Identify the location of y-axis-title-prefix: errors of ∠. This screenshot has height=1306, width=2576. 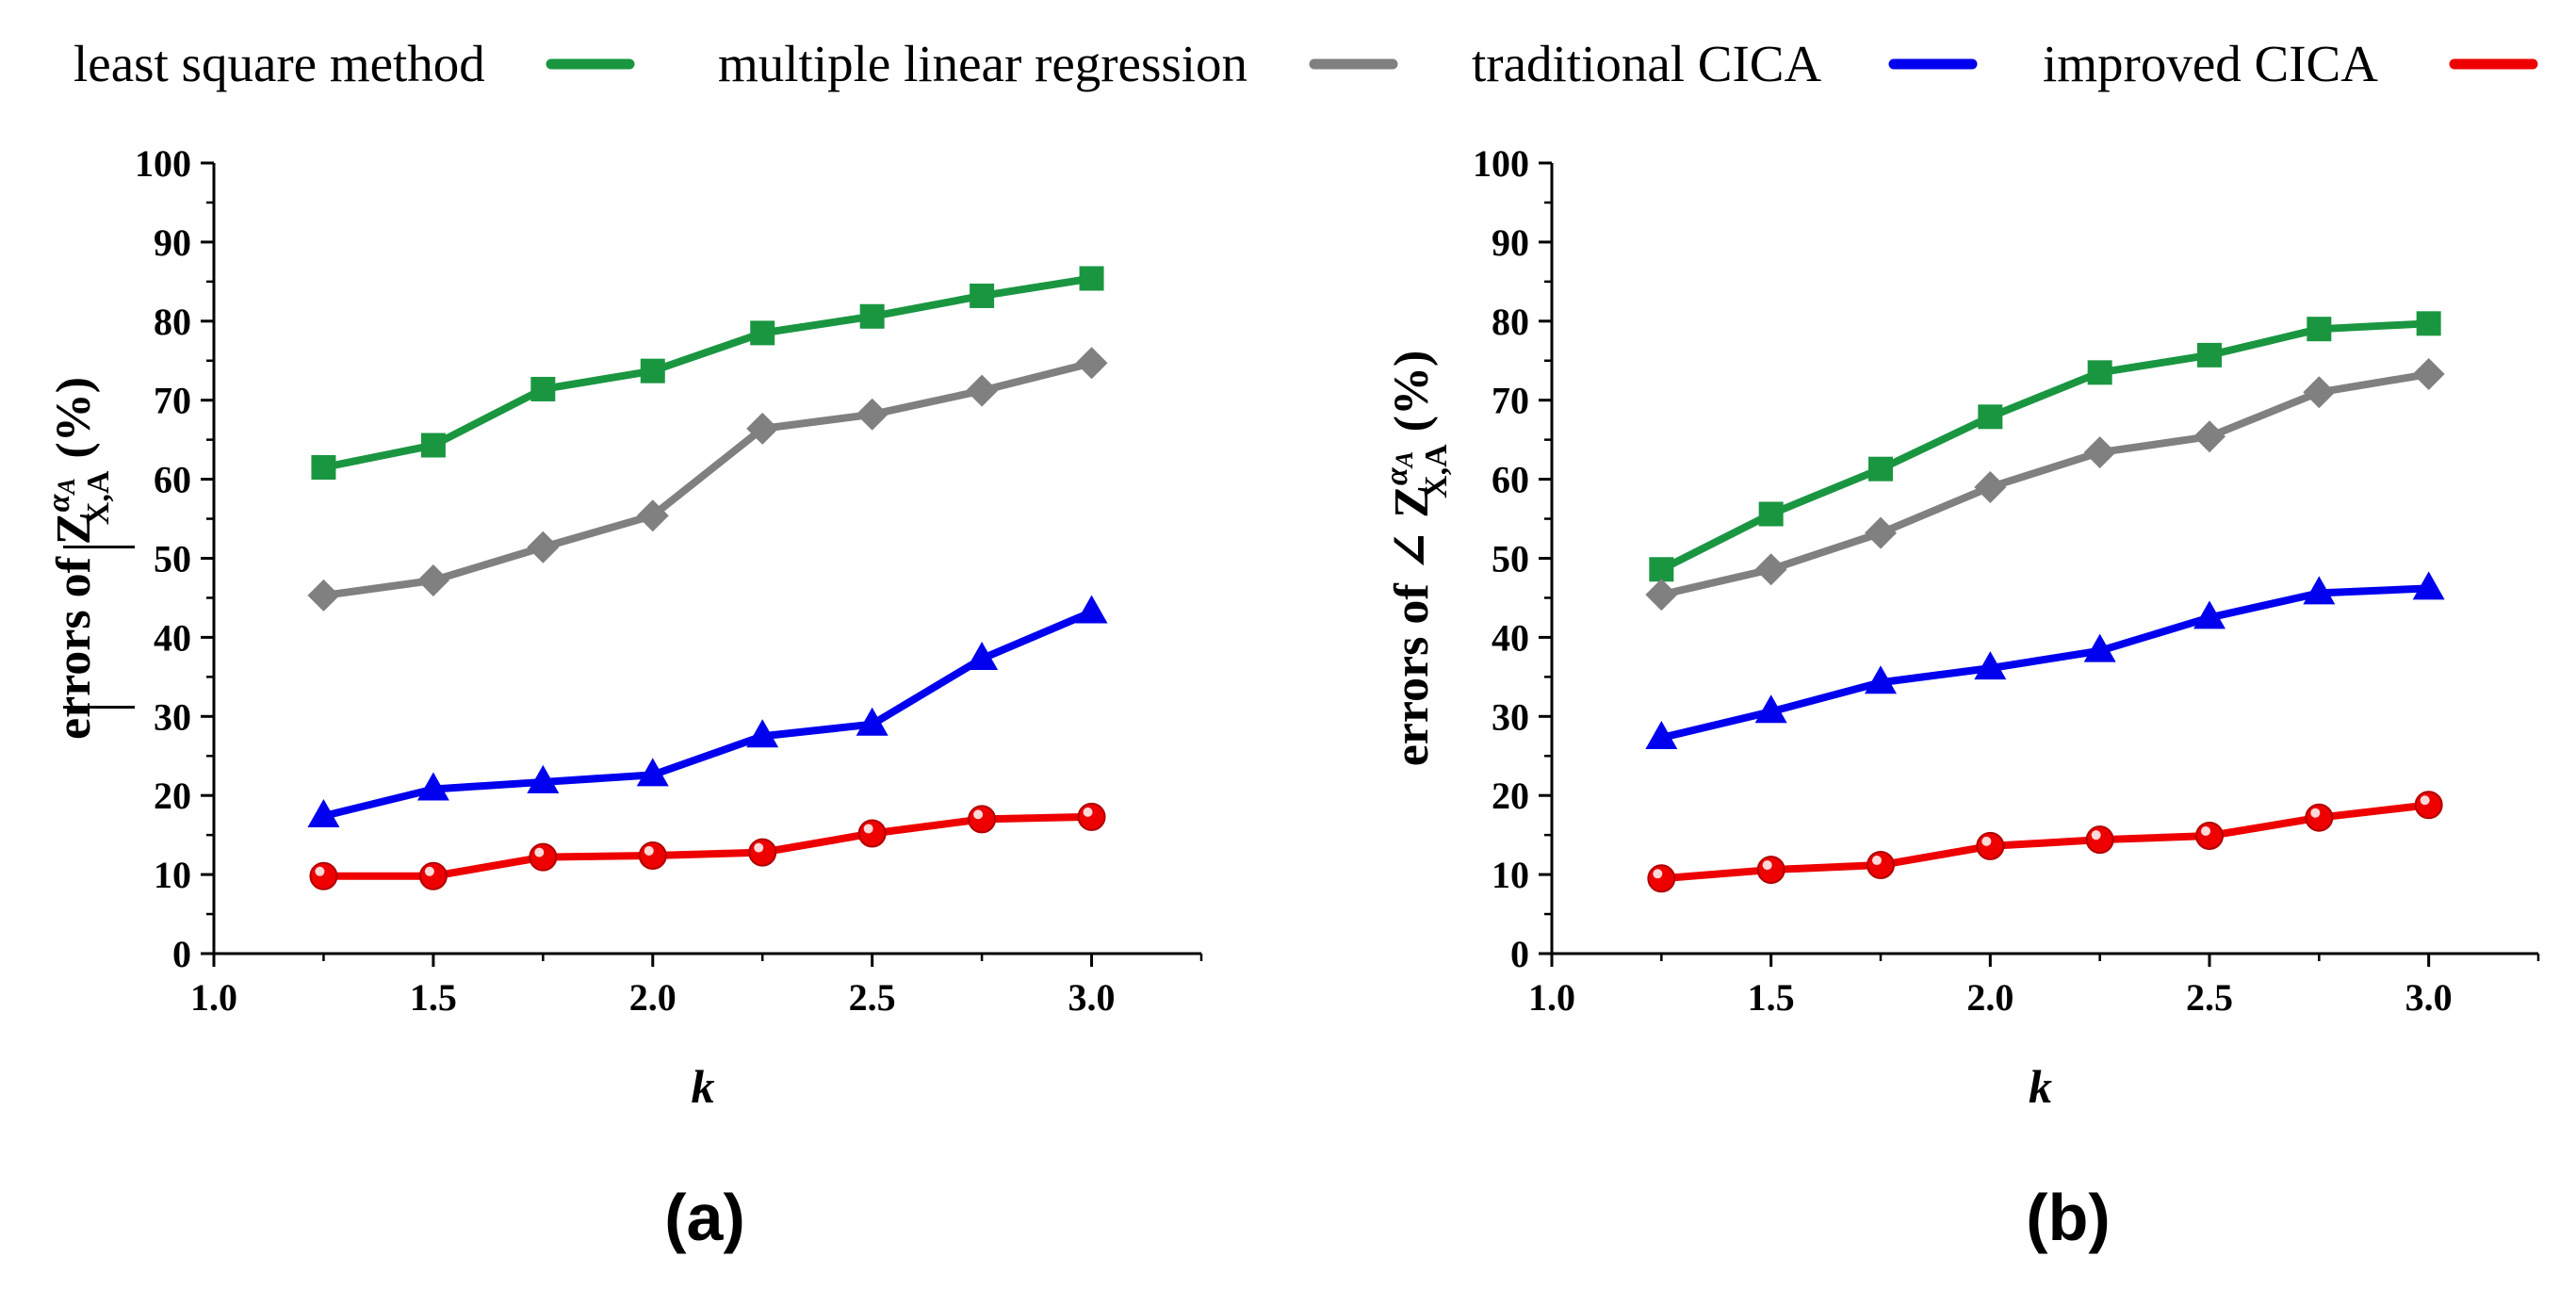
(1412, 642).